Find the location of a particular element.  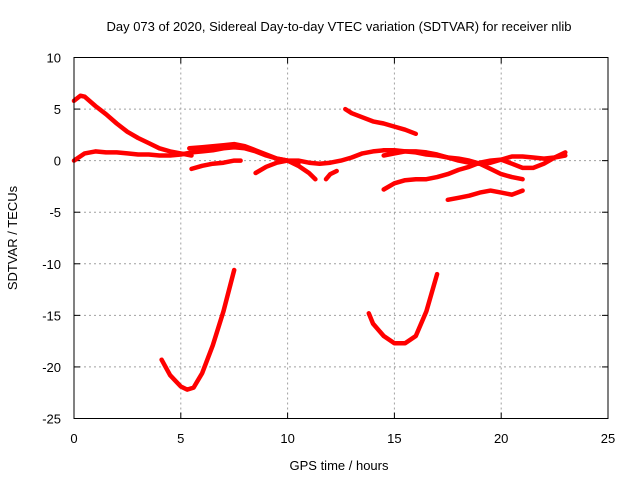

x-tick-label: 20 is located at coordinates (501, 438).